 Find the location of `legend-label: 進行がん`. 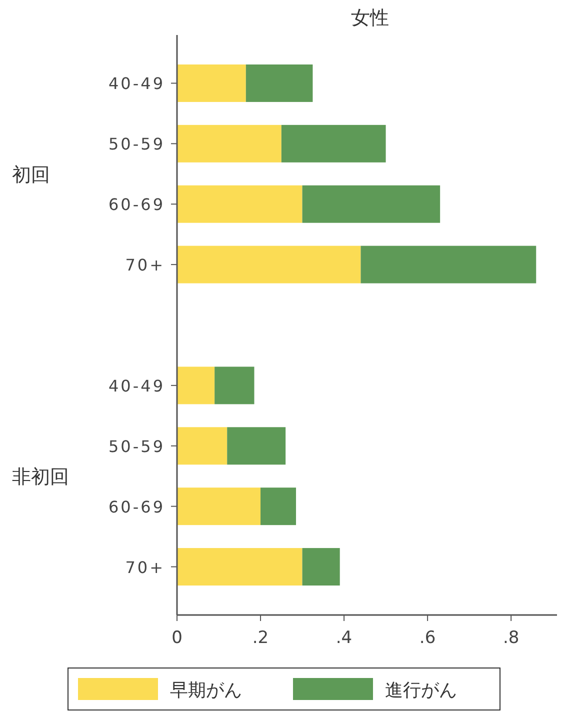

legend-label: 進行がん is located at coordinates (421, 690).